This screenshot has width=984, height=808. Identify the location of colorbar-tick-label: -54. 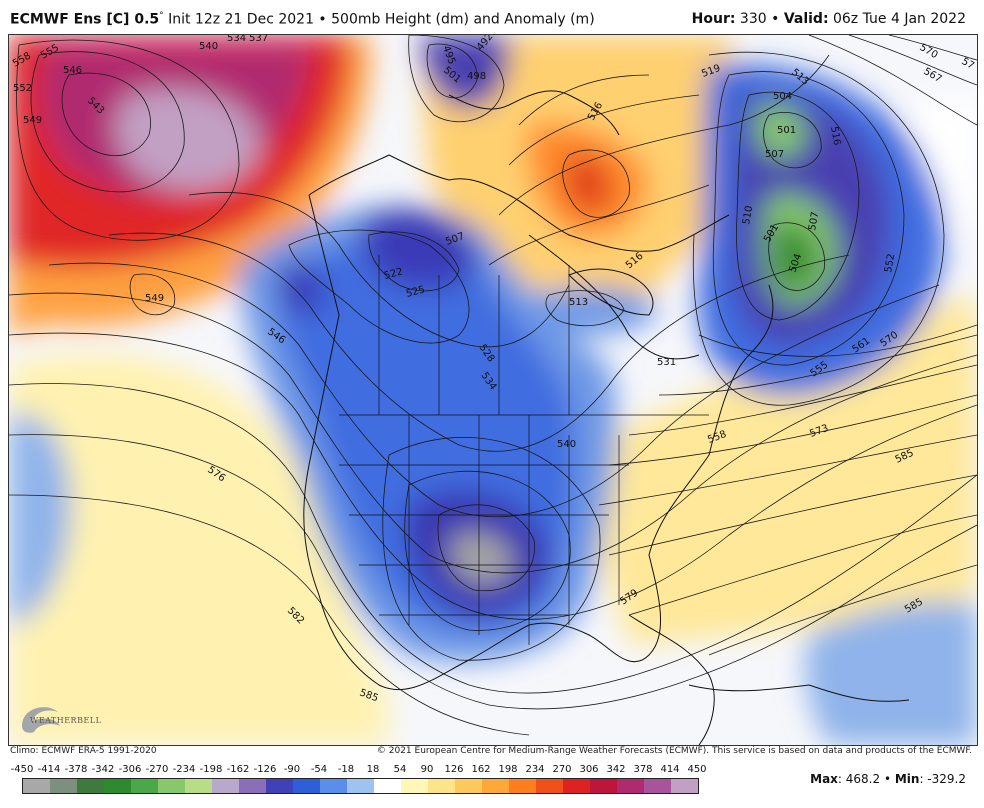
(319, 769).